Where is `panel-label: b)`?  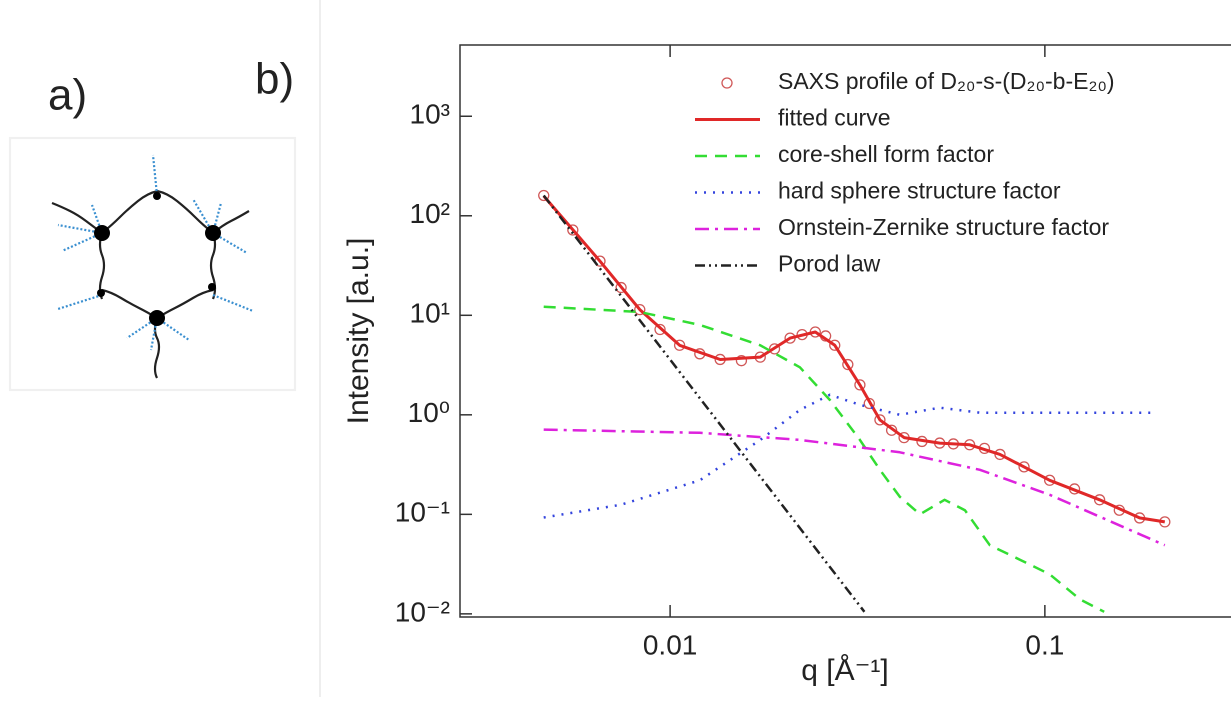 panel-label: b) is located at coordinates (274, 79).